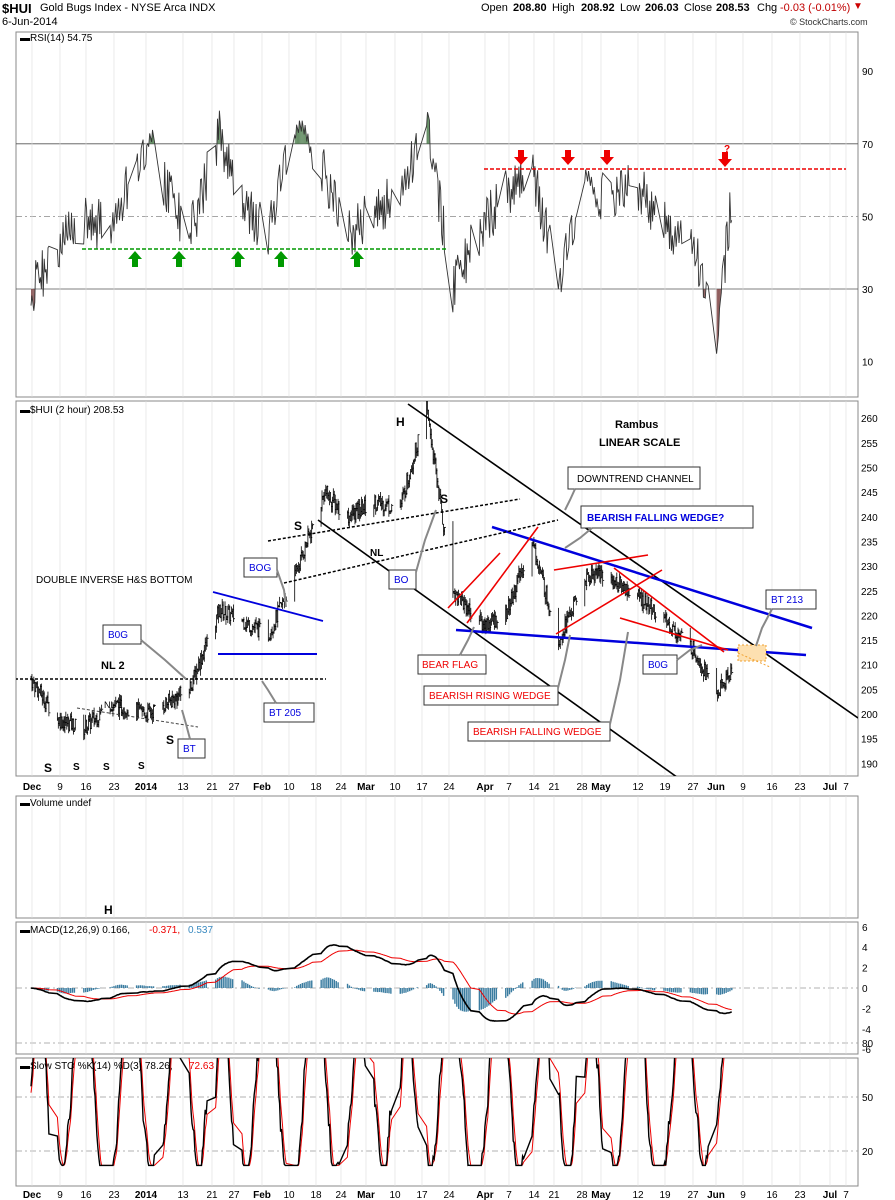  I want to click on price-tick-label: 240, so click(869, 518).